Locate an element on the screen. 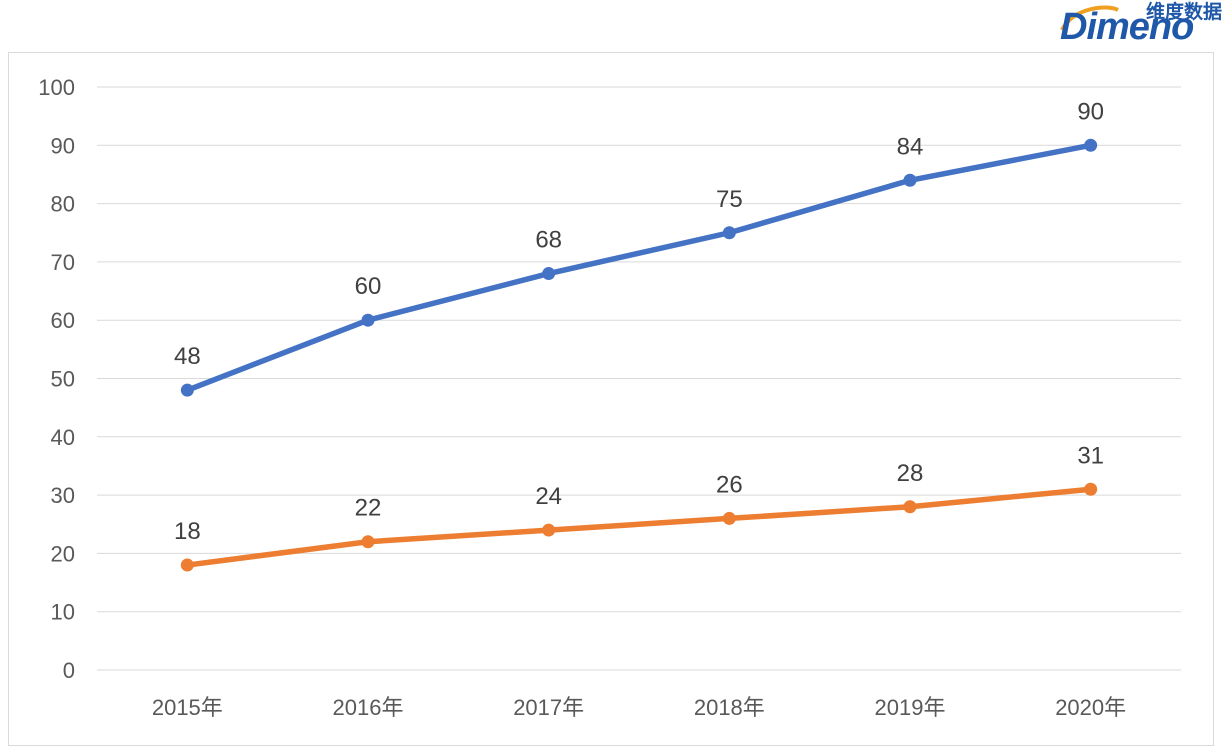 Image resolution: width=1222 pixels, height=755 pixels. series-2-line is located at coordinates (639, 527).